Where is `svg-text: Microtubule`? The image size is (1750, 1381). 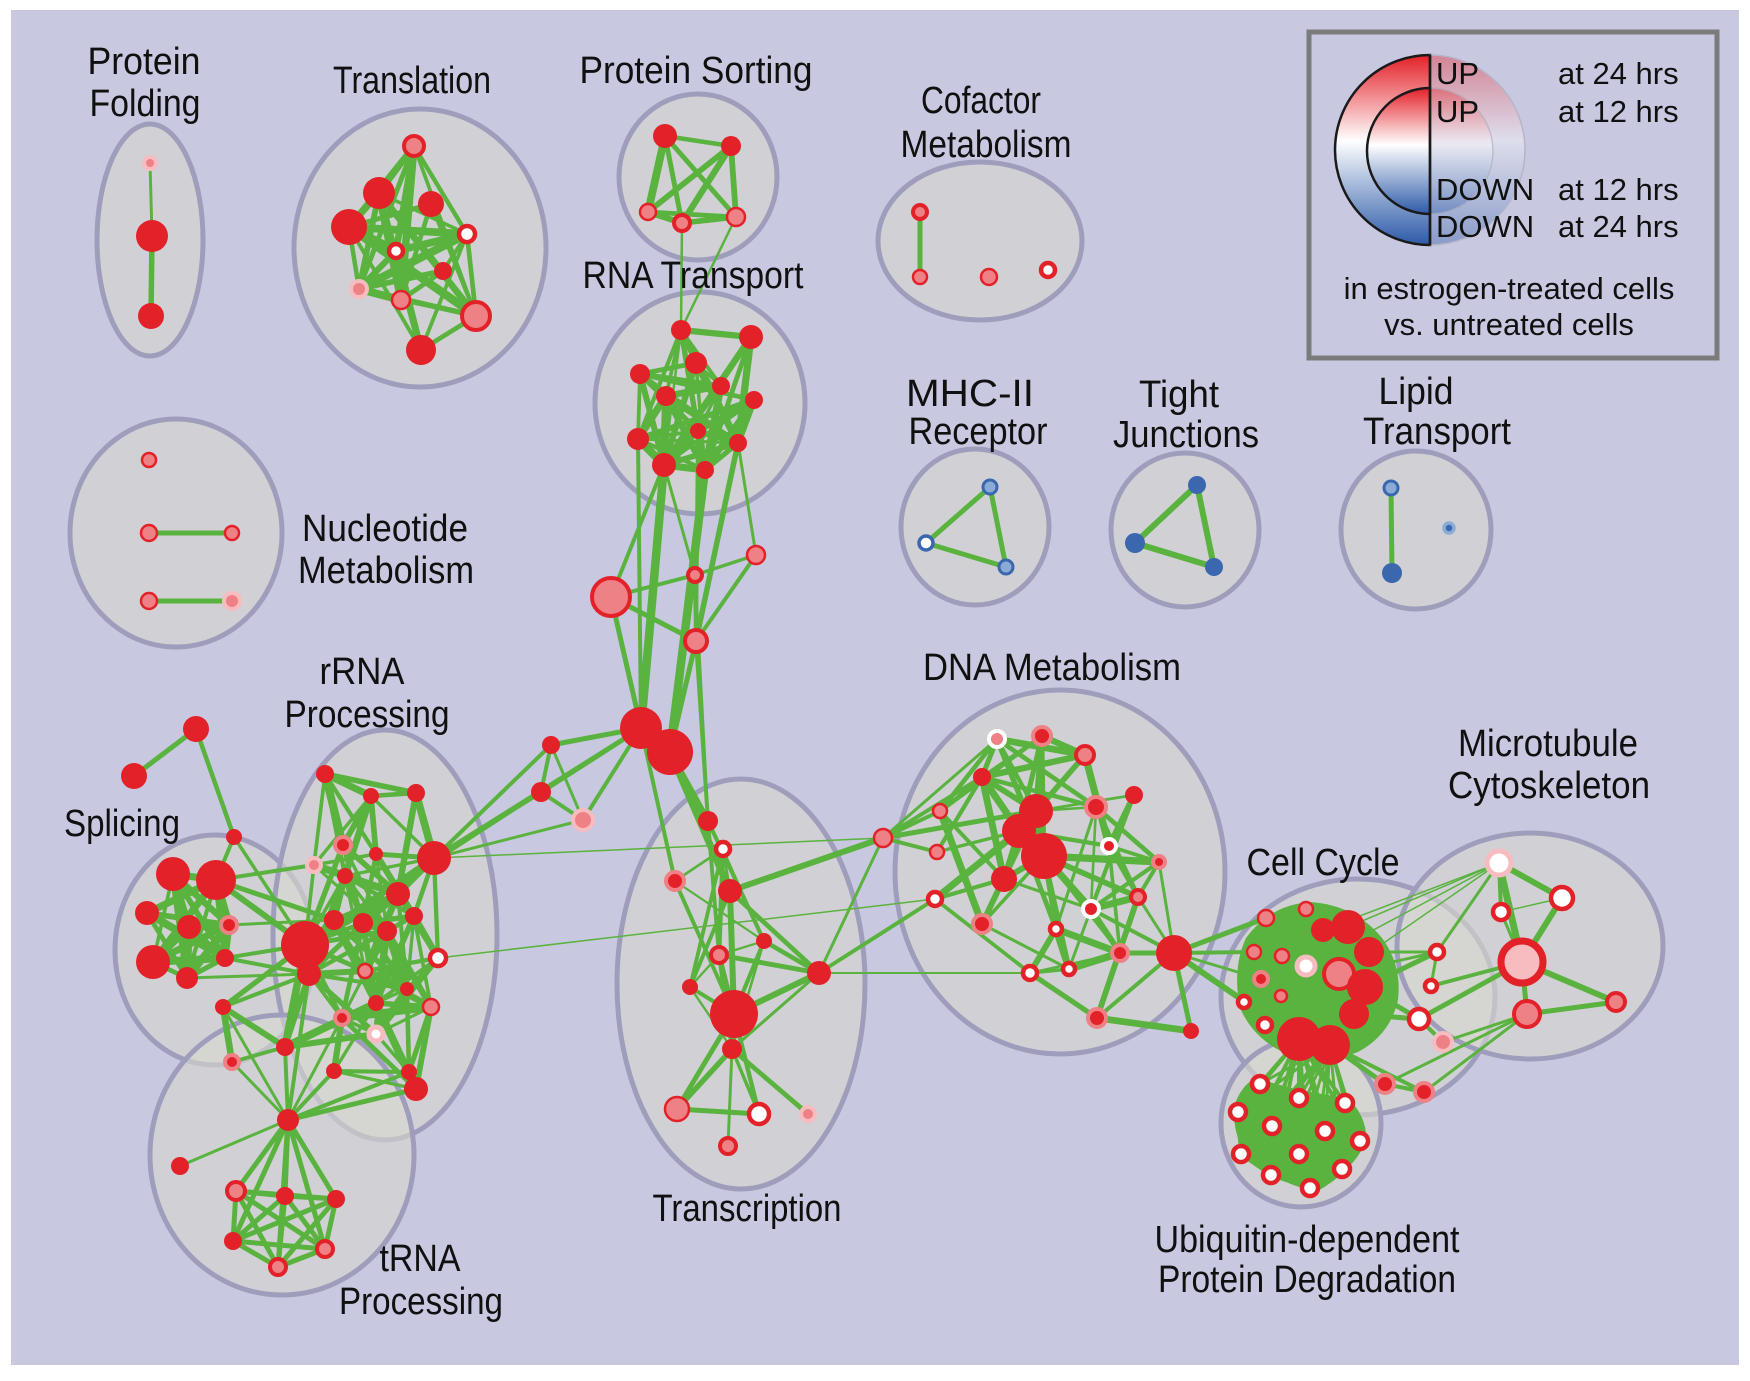
svg-text: Microtubule is located at coordinates (1548, 744).